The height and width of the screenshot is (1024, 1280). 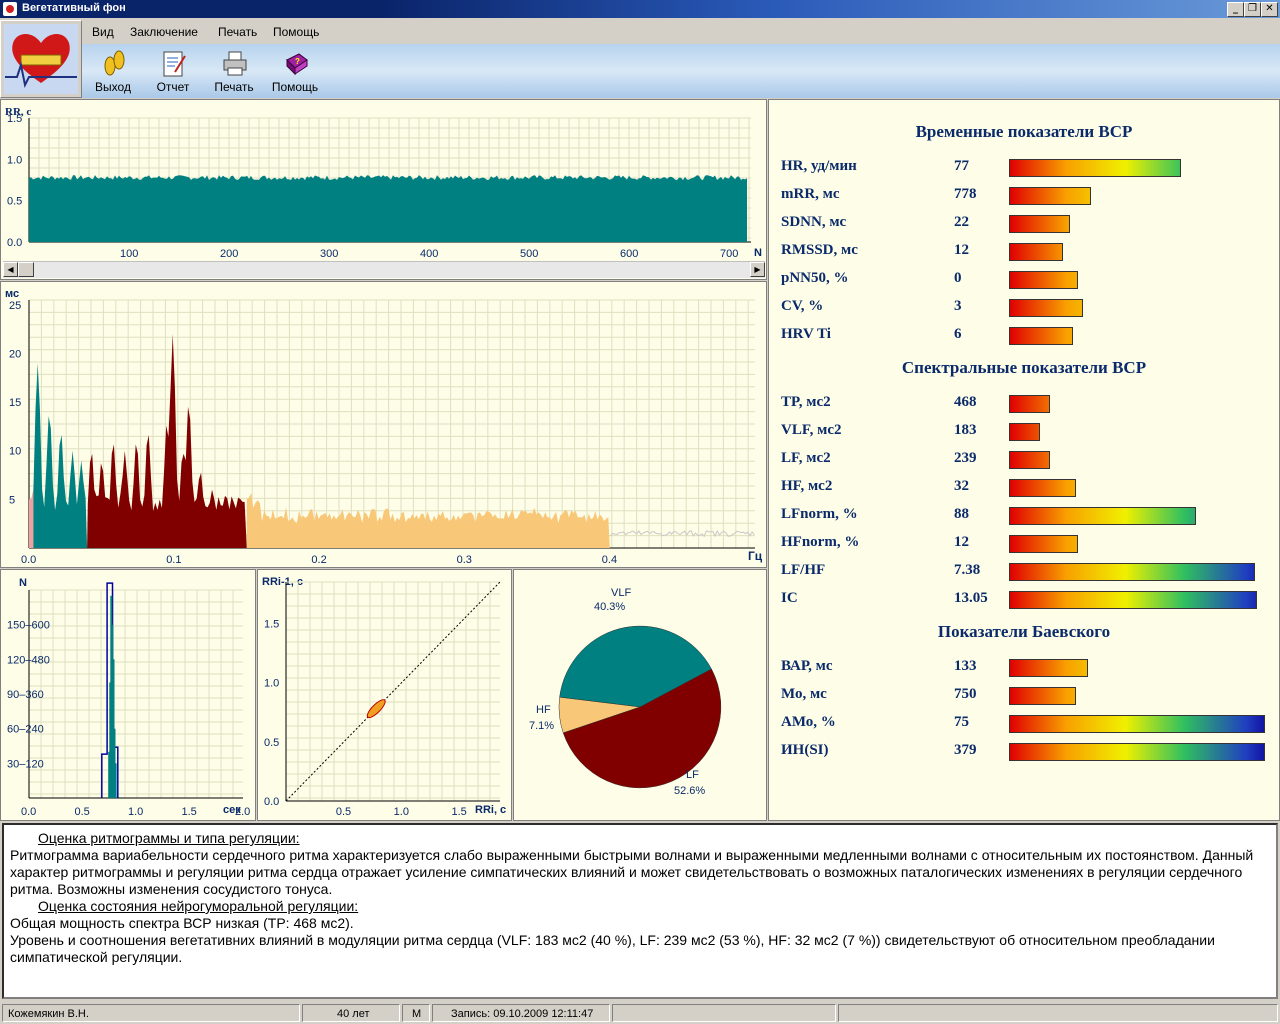 I want to click on histogram-y-tick: 90–360, so click(x=25, y=695).